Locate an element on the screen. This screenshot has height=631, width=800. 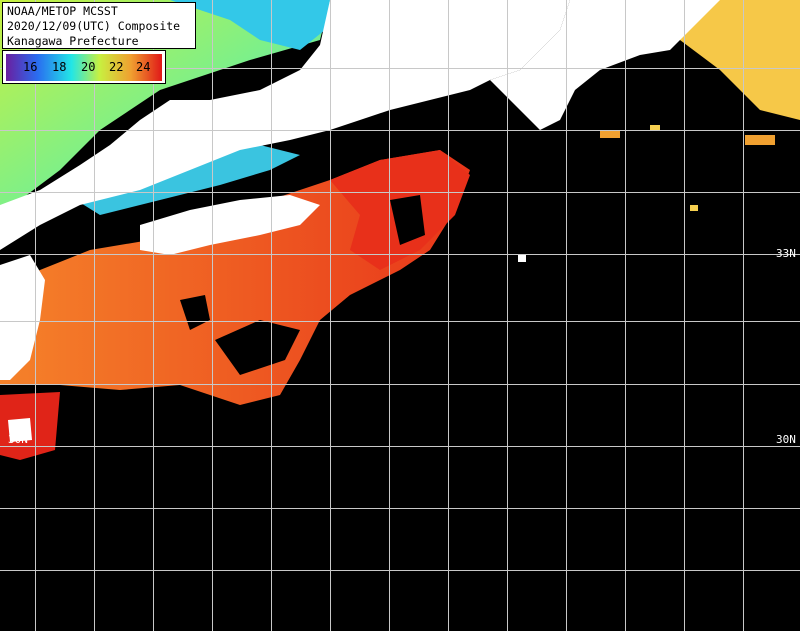
legend-tick-22: 22 is located at coordinates (116, 67).